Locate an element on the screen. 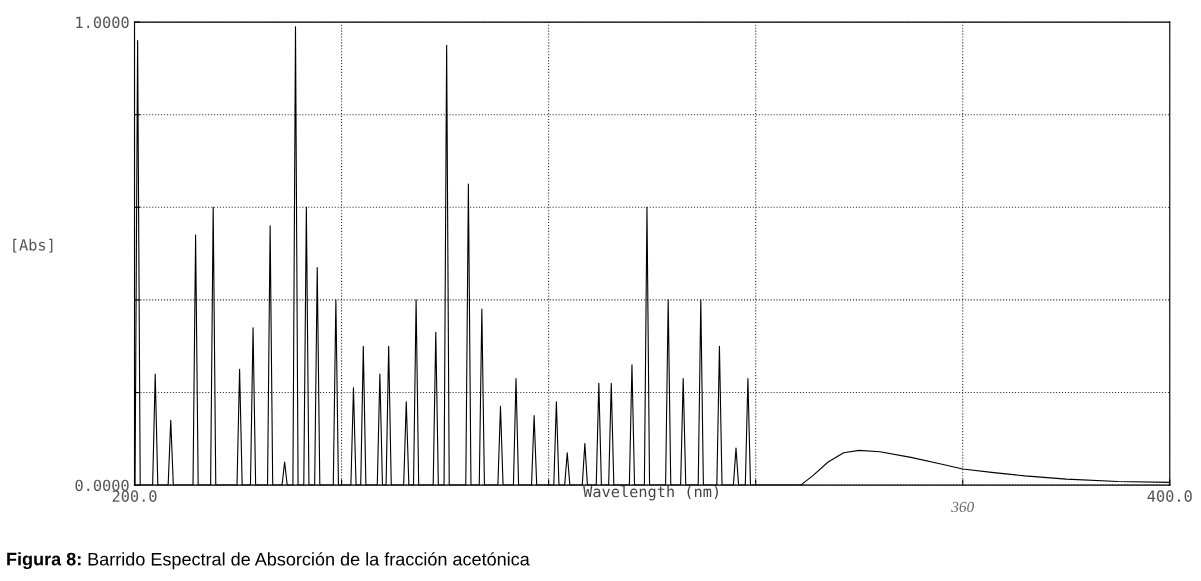 The height and width of the screenshot is (581, 1201). text: Figura 8: Barrido Espectral de Absorción de la fracción acetónica is located at coordinates (268, 561).